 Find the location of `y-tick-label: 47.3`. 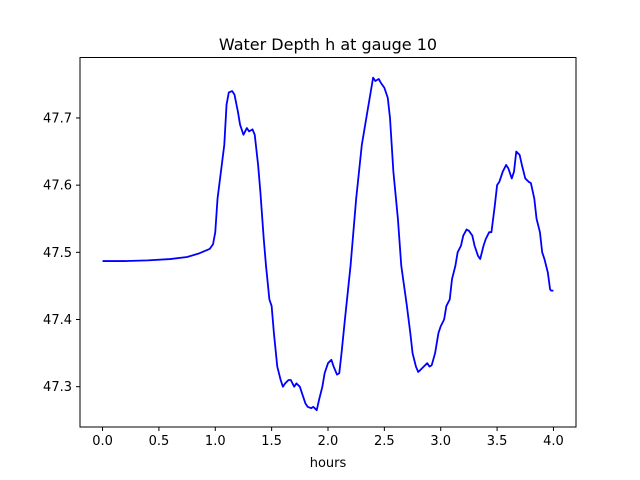

y-tick-label: 47.3 is located at coordinates (57, 387).